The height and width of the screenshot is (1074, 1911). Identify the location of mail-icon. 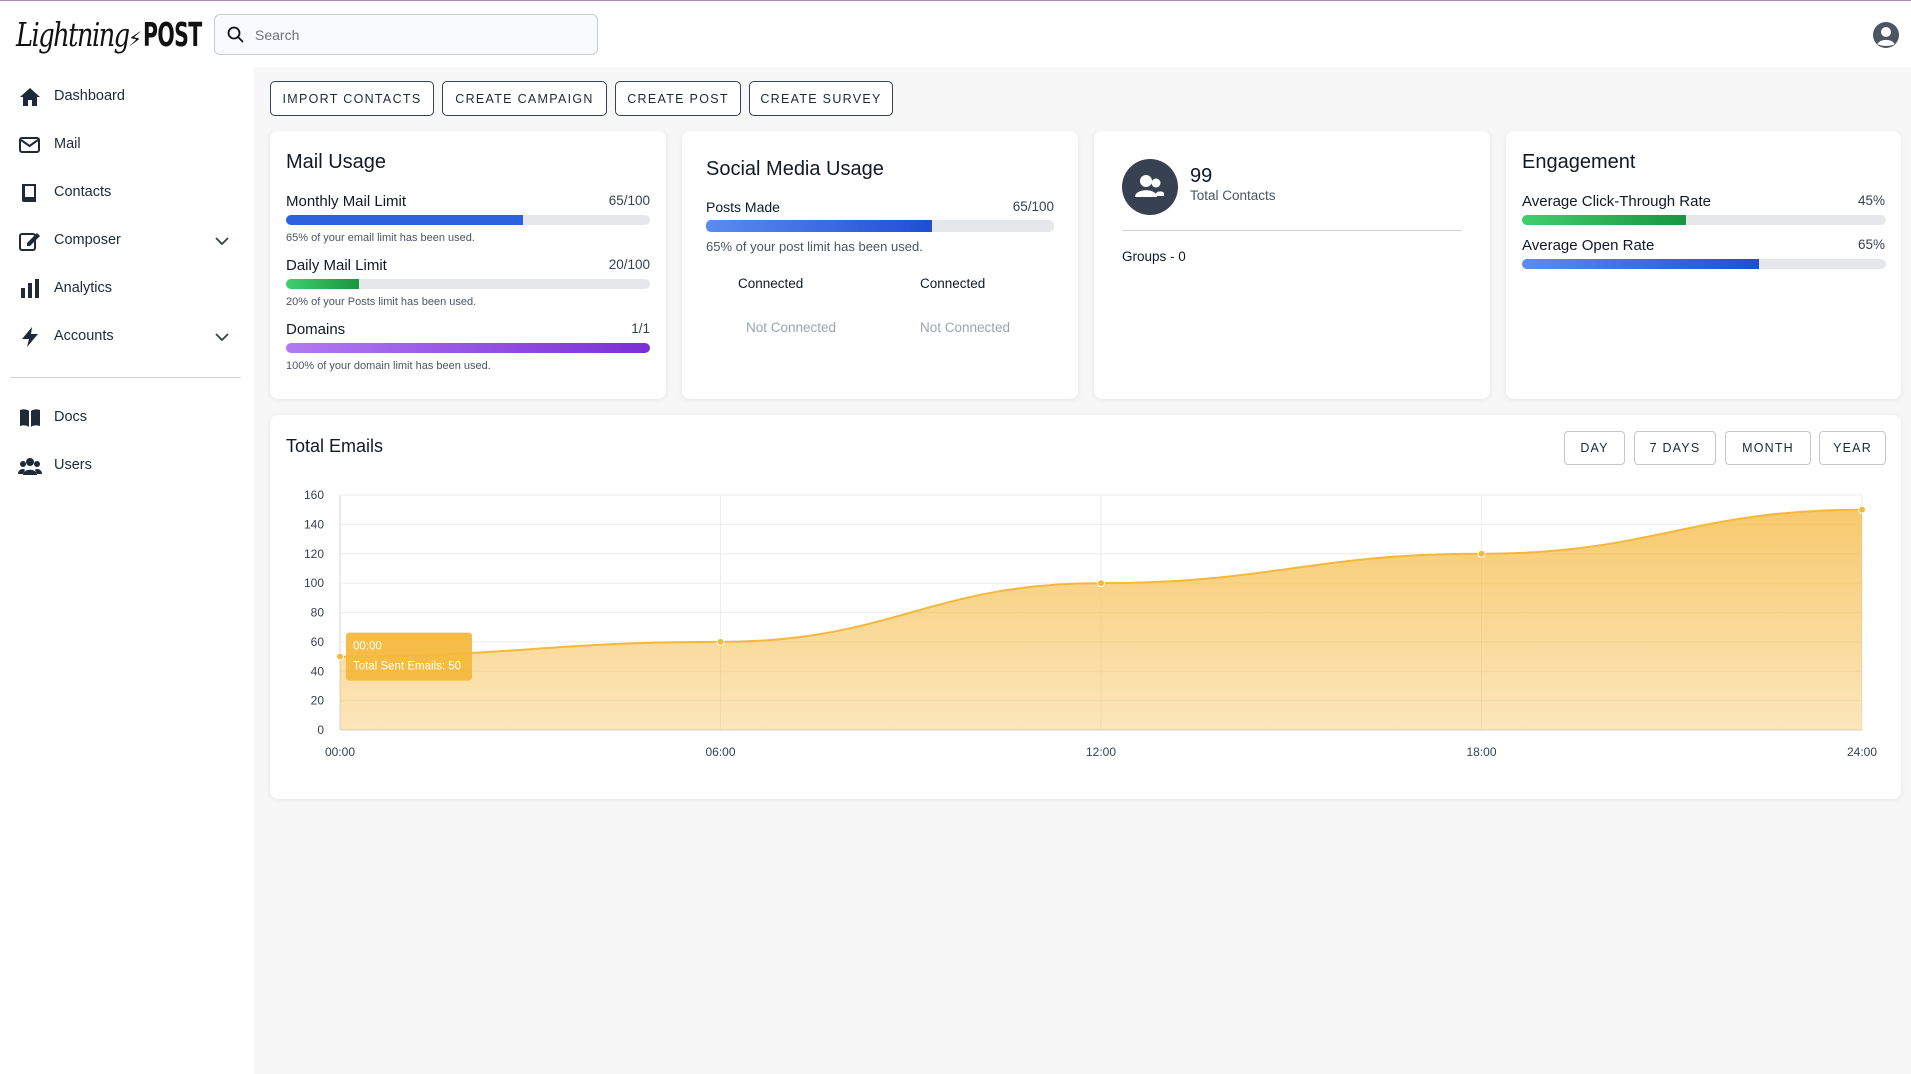
(29, 145).